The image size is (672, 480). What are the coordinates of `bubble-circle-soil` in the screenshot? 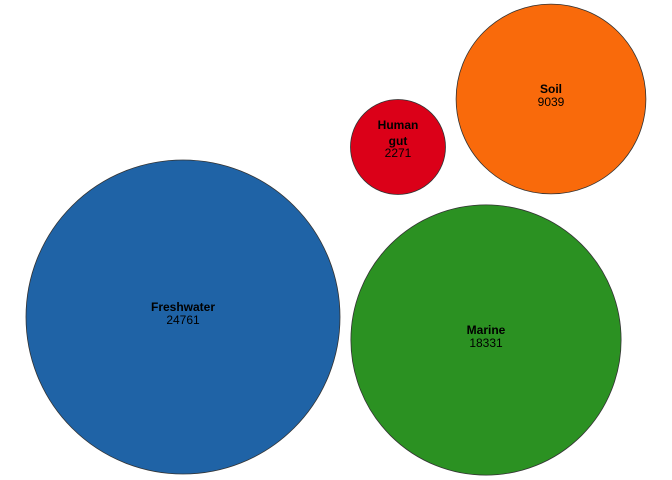 It's located at (551, 99).